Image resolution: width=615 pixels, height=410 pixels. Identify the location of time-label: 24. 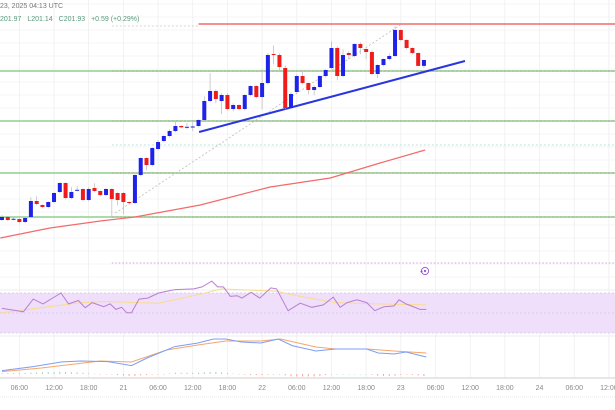
(540, 388).